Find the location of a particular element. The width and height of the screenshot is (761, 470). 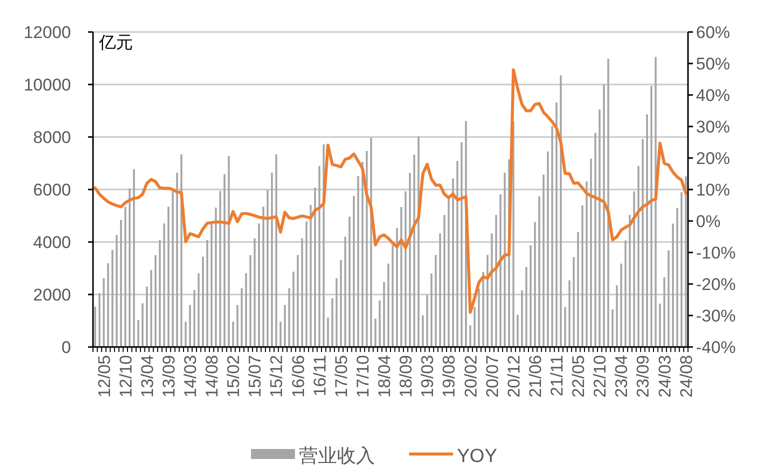

x-tick-label: 21/11 is located at coordinates (556, 375).